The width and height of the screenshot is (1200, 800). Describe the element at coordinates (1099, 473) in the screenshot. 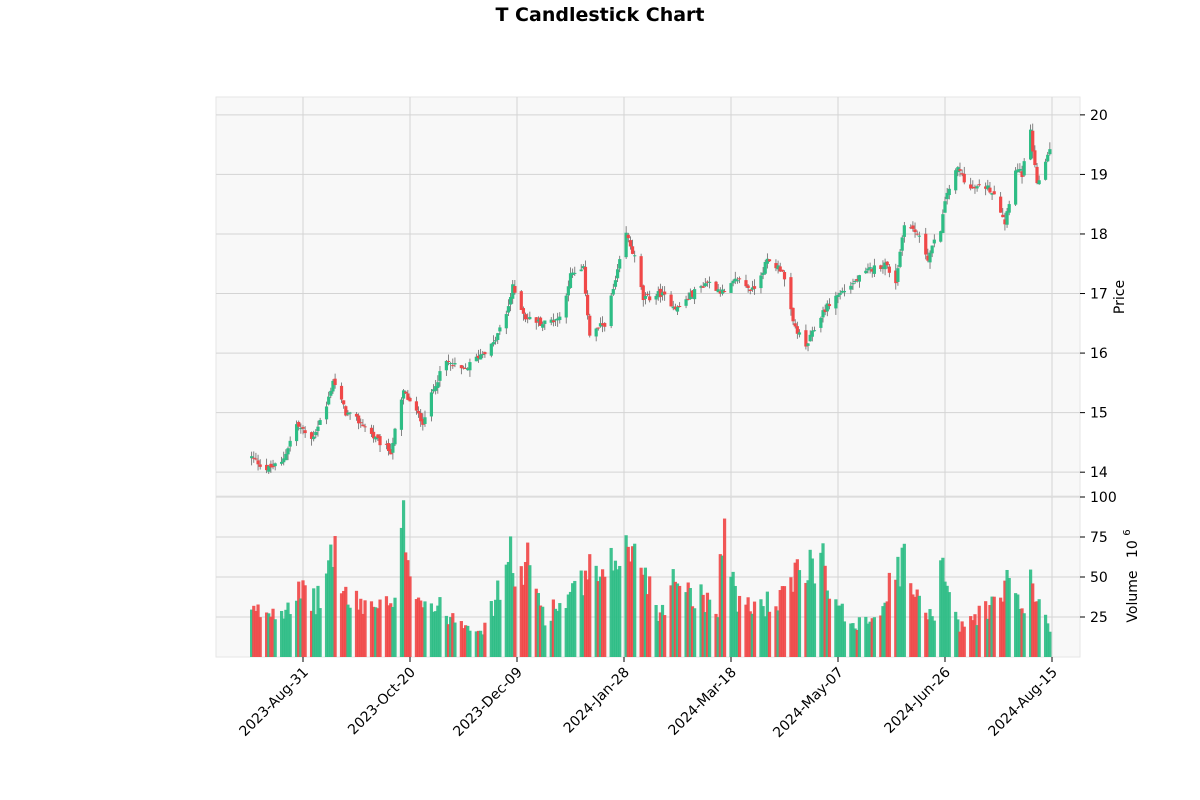

I see `price-tick-label: 14` at that location.